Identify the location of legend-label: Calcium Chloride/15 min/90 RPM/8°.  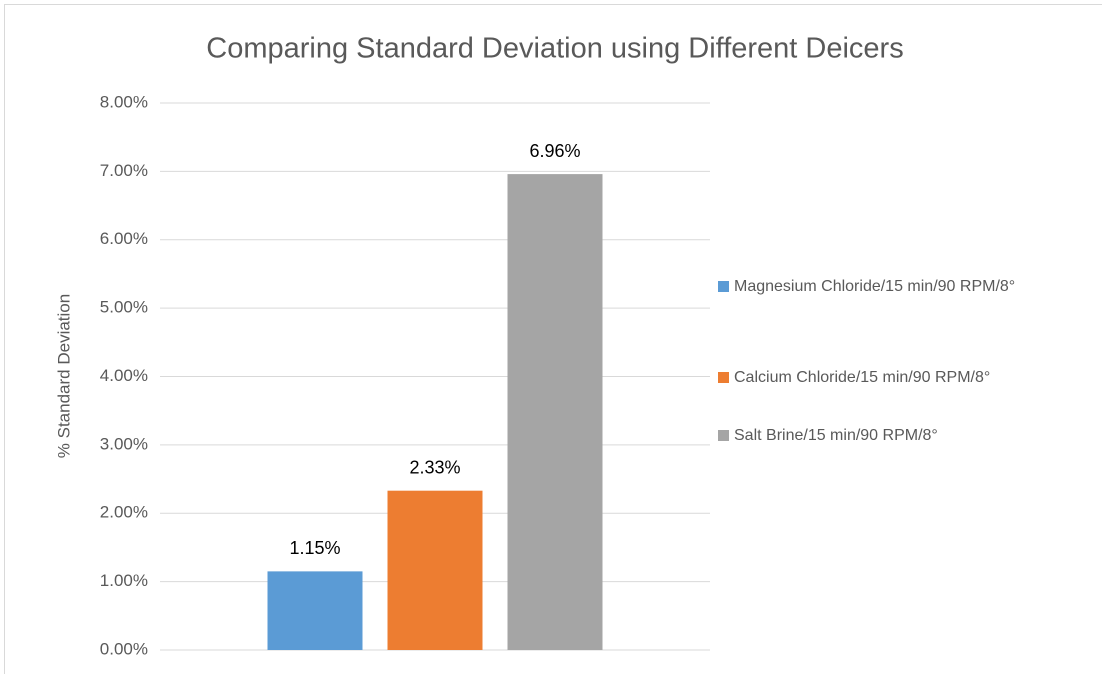
(862, 377).